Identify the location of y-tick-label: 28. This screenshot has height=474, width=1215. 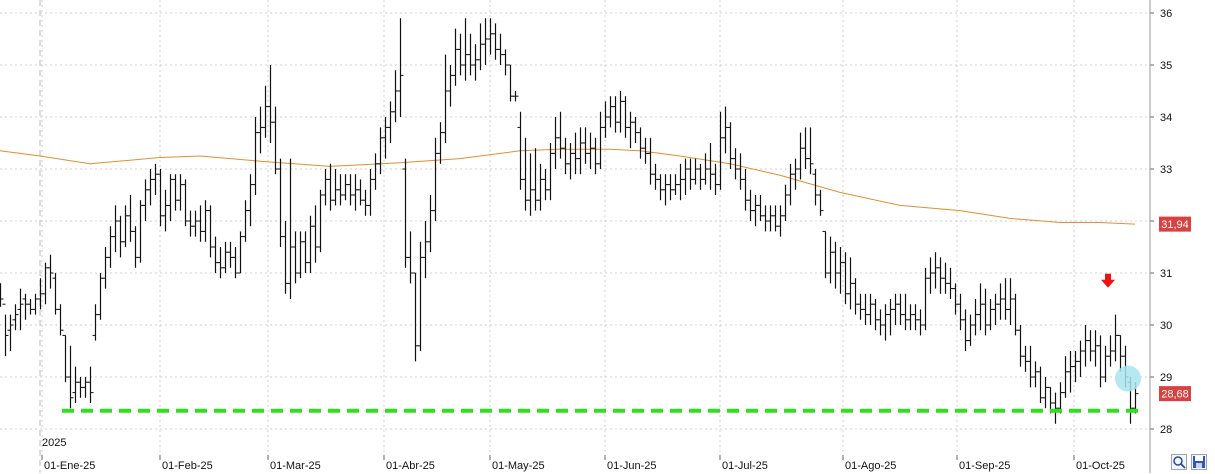
(1166, 430).